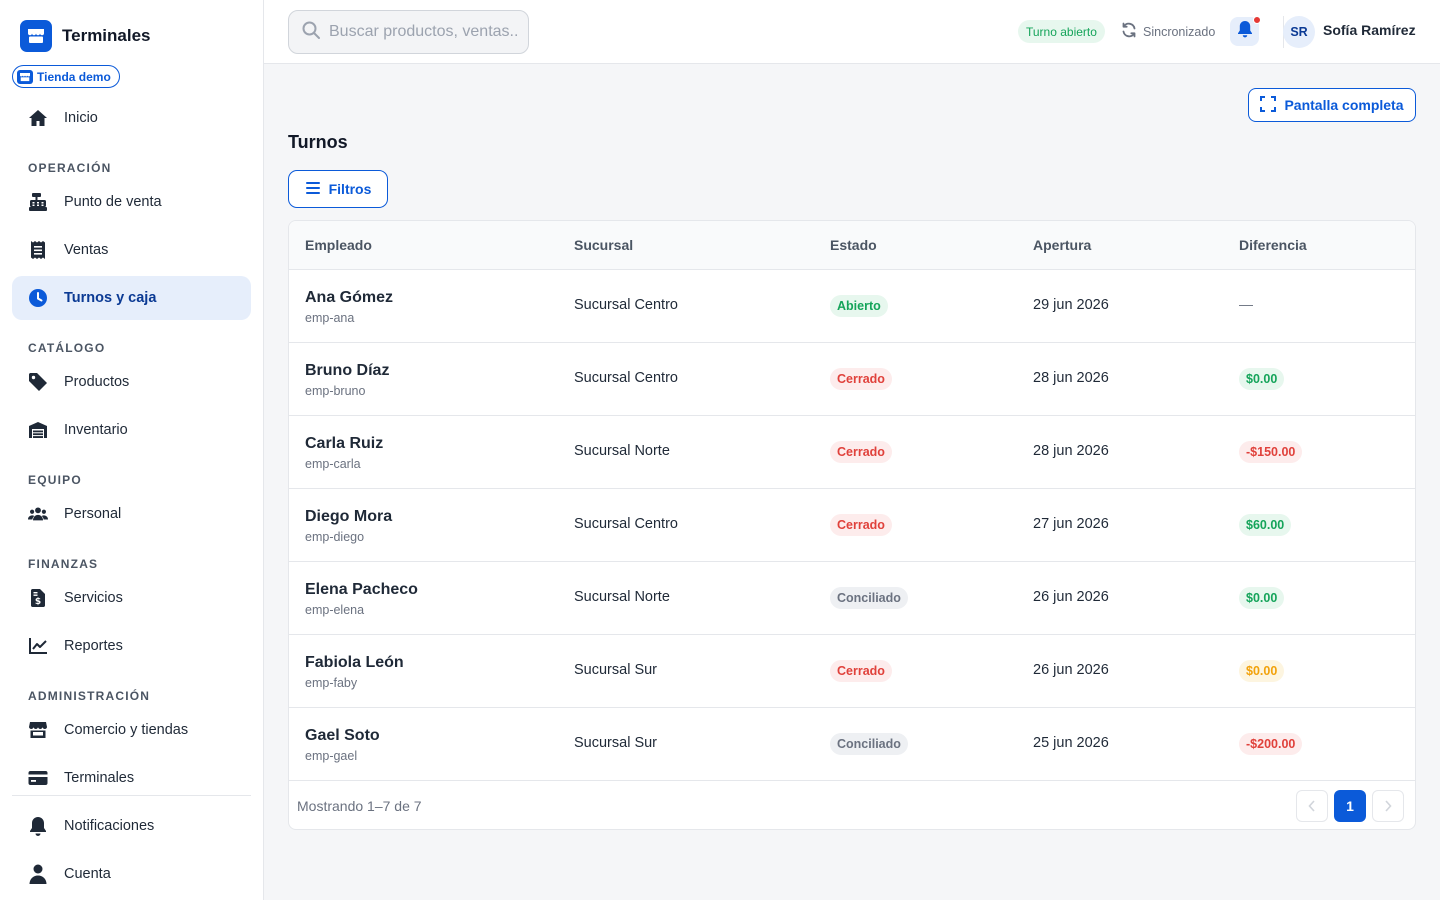  I want to click on column-header-estado: Estado, so click(853, 245).